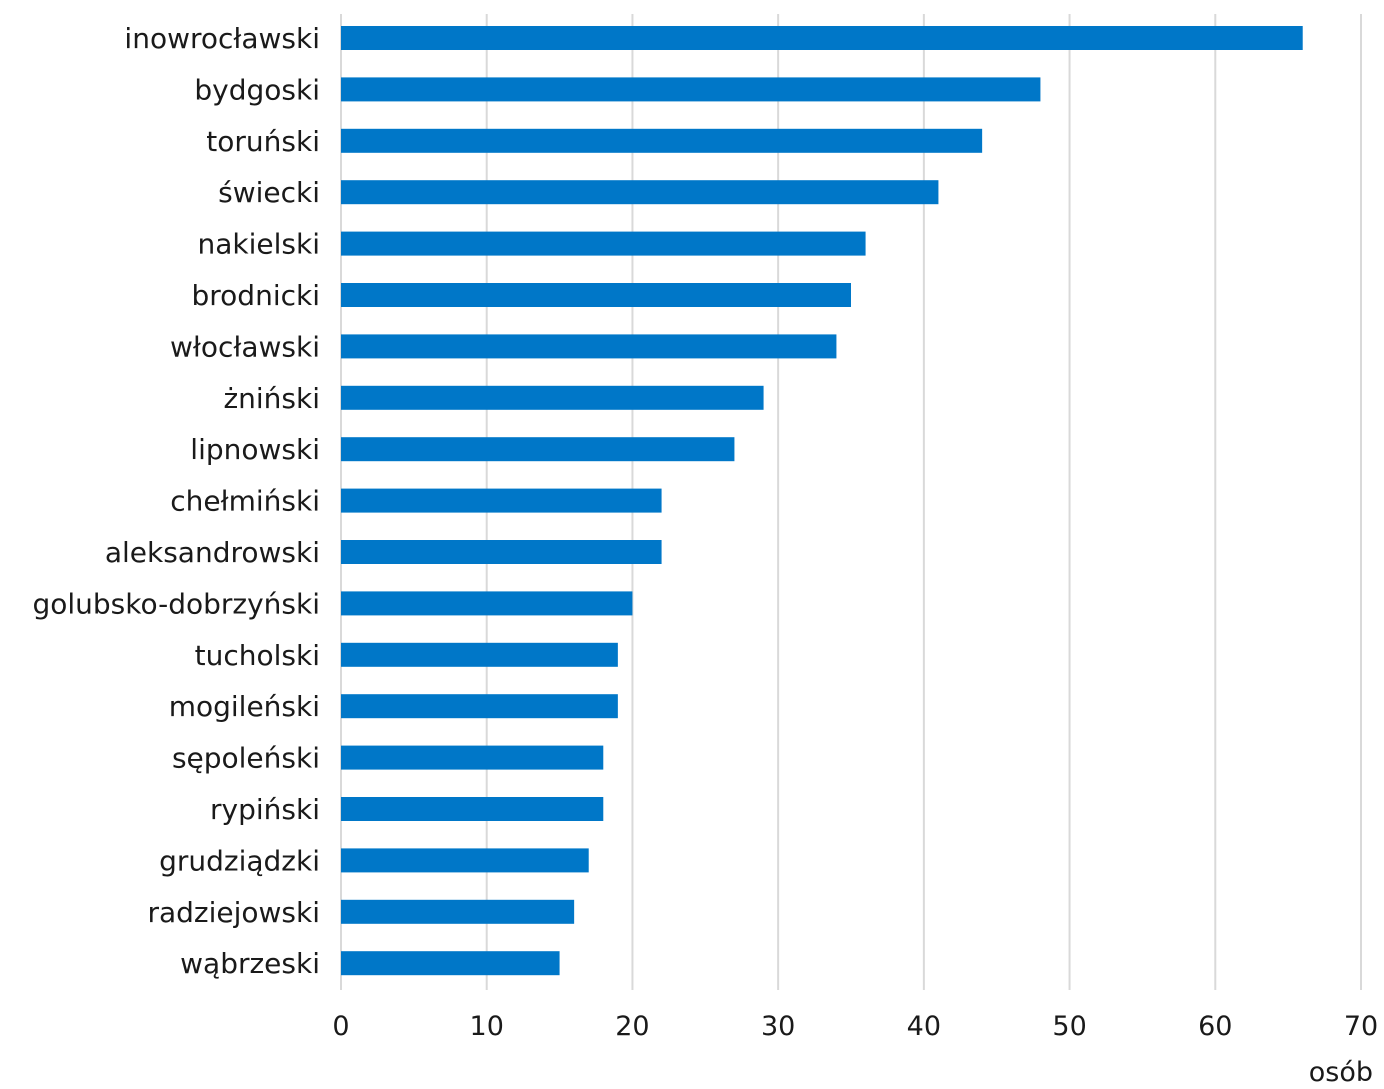  I want to click on x-tick-label: 40, so click(924, 1026).